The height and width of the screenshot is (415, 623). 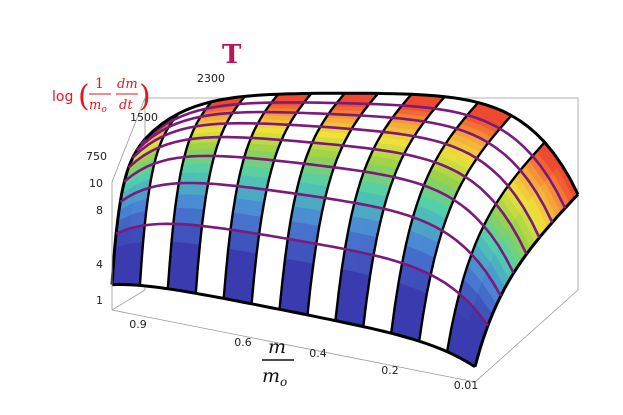 What do you see at coordinates (390, 370) in the screenshot?
I see `x-tick-label: 0.2` at bounding box center [390, 370].